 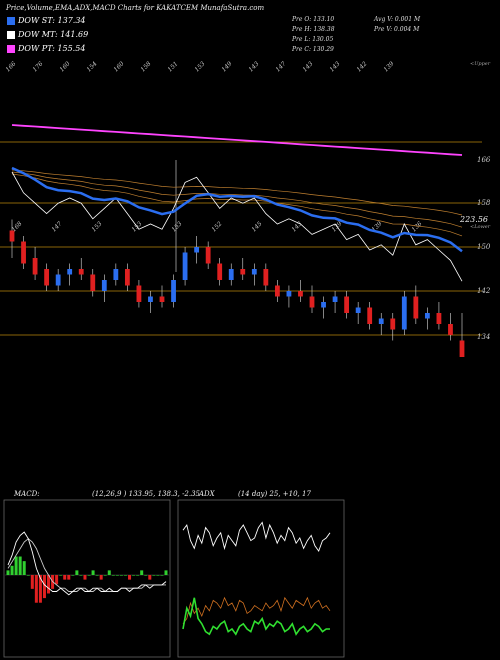 What do you see at coordinates (274, 494) in the screenshot?
I see `adx-params: (14 day) 25, +10, 17` at bounding box center [274, 494].